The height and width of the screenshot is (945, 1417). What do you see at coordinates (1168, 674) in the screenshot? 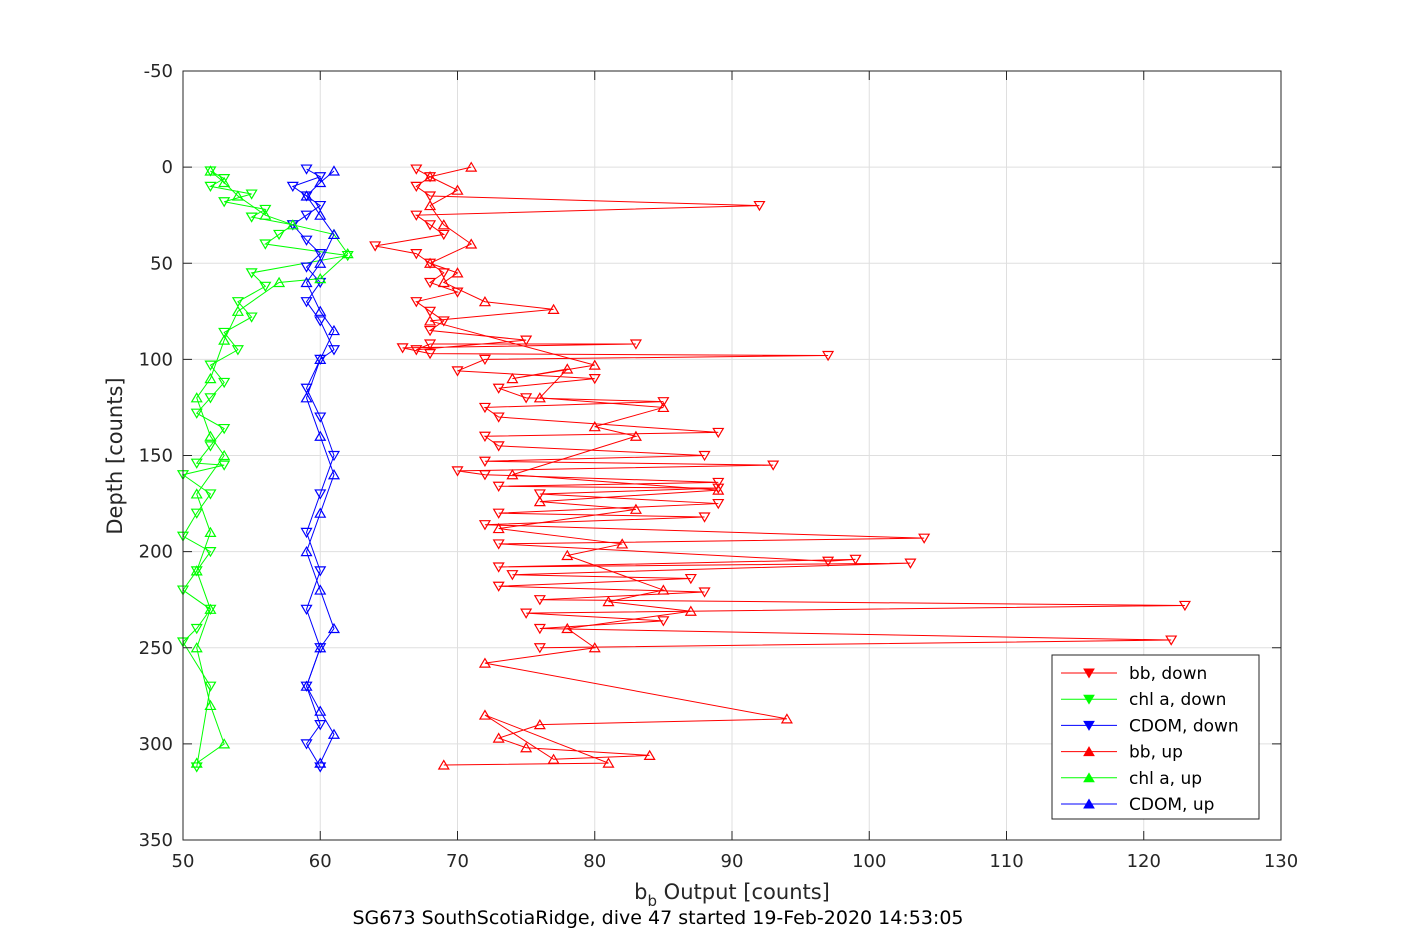
I see `legend-label: bb, down` at bounding box center [1168, 674].